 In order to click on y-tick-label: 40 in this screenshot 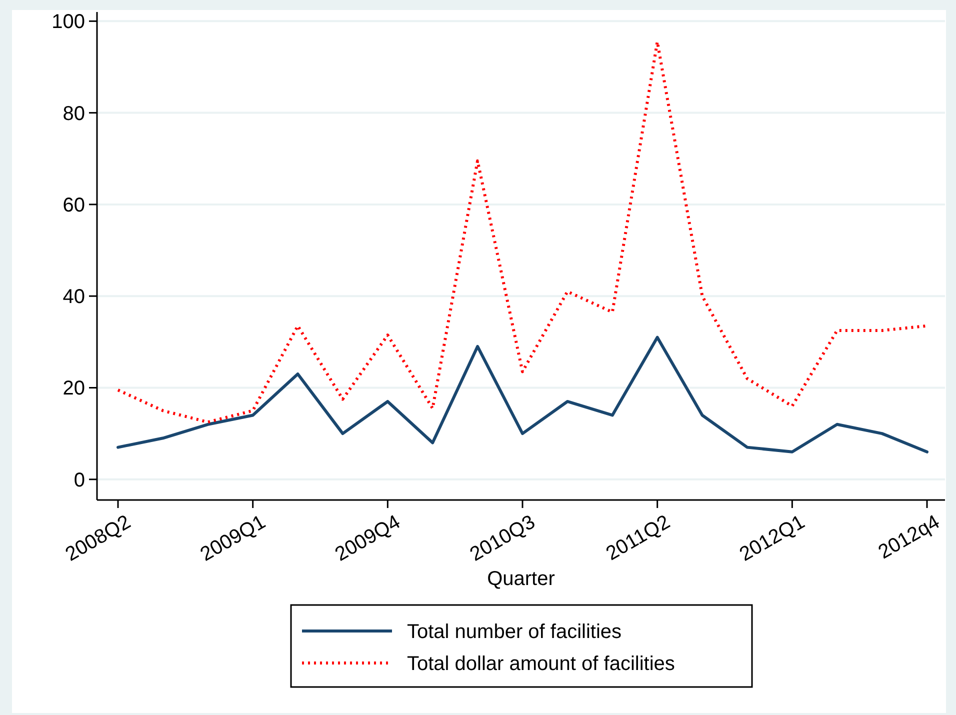, I will do `click(73, 297)`.